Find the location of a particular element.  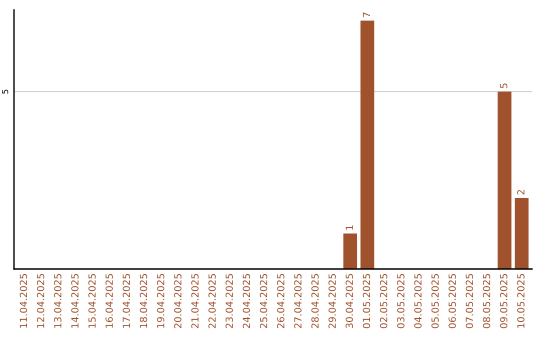

x-tick-label: 10.05.2025 is located at coordinates (521, 301).